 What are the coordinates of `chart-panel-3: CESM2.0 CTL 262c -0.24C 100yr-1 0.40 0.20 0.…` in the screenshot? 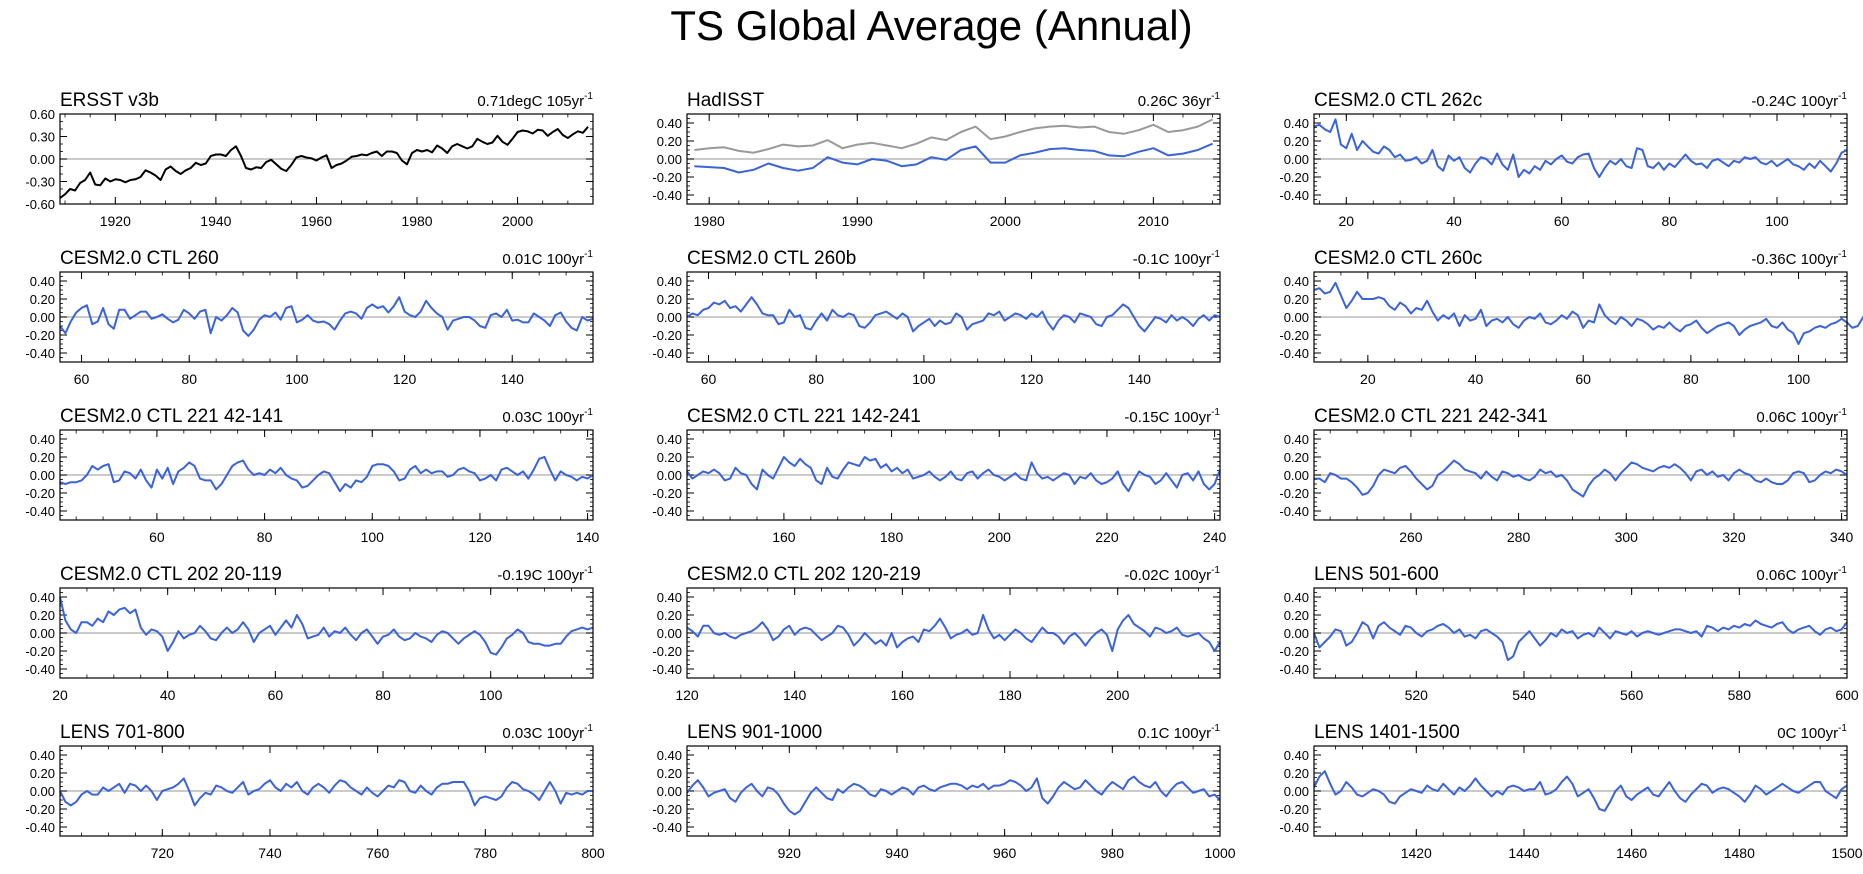 It's located at (1563, 159).